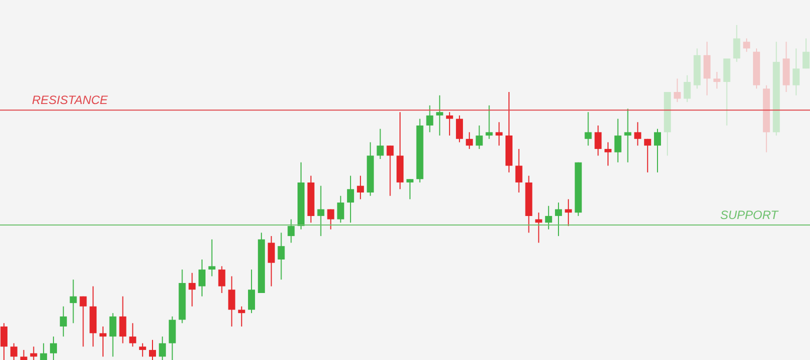 The height and width of the screenshot is (360, 810). What do you see at coordinates (70, 100) in the screenshot?
I see `ref-line-label: RESISTANCE` at bounding box center [70, 100].